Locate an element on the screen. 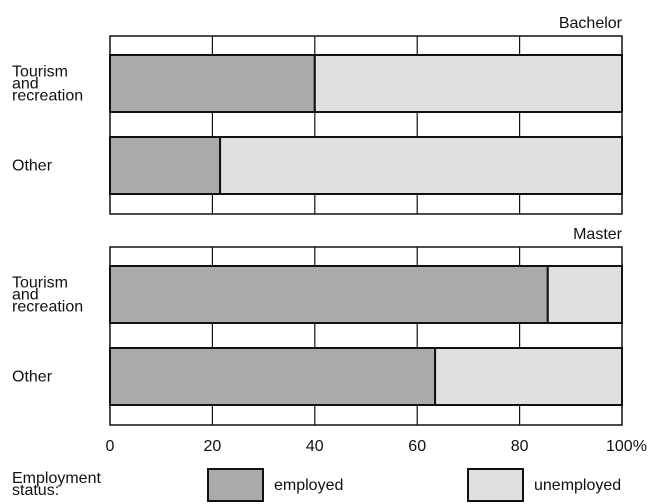  panel-title: Master is located at coordinates (598, 234).